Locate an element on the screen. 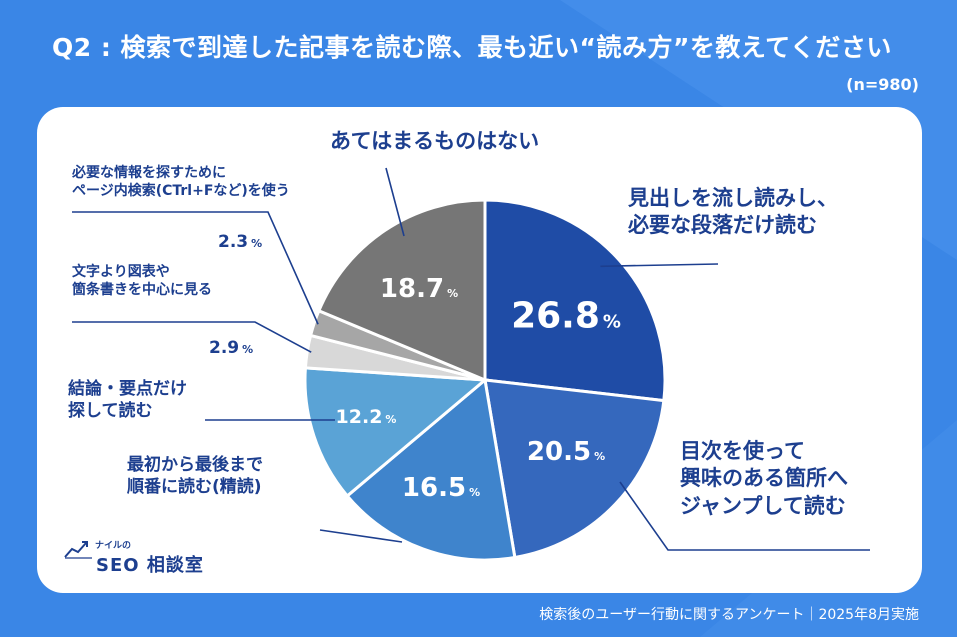 The width and height of the screenshot is (957, 637). label-slice-1: 見出しを流し読みし、 必要な段落だけ読む is located at coordinates (733, 212).